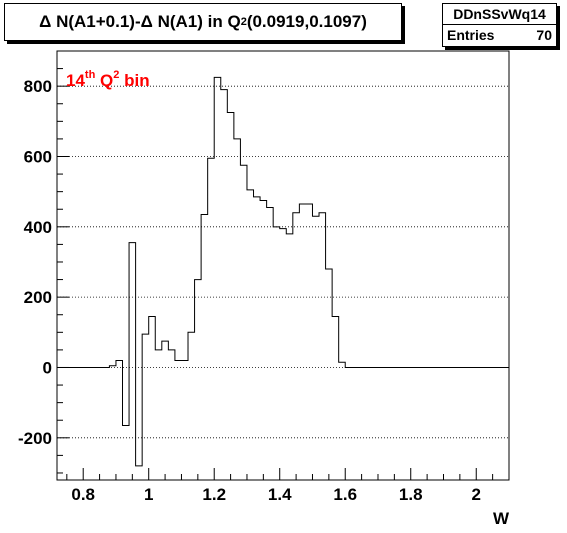 The image size is (567, 533). Describe the element at coordinates (544, 35) in the screenshot. I see `entries-value: 70` at that location.